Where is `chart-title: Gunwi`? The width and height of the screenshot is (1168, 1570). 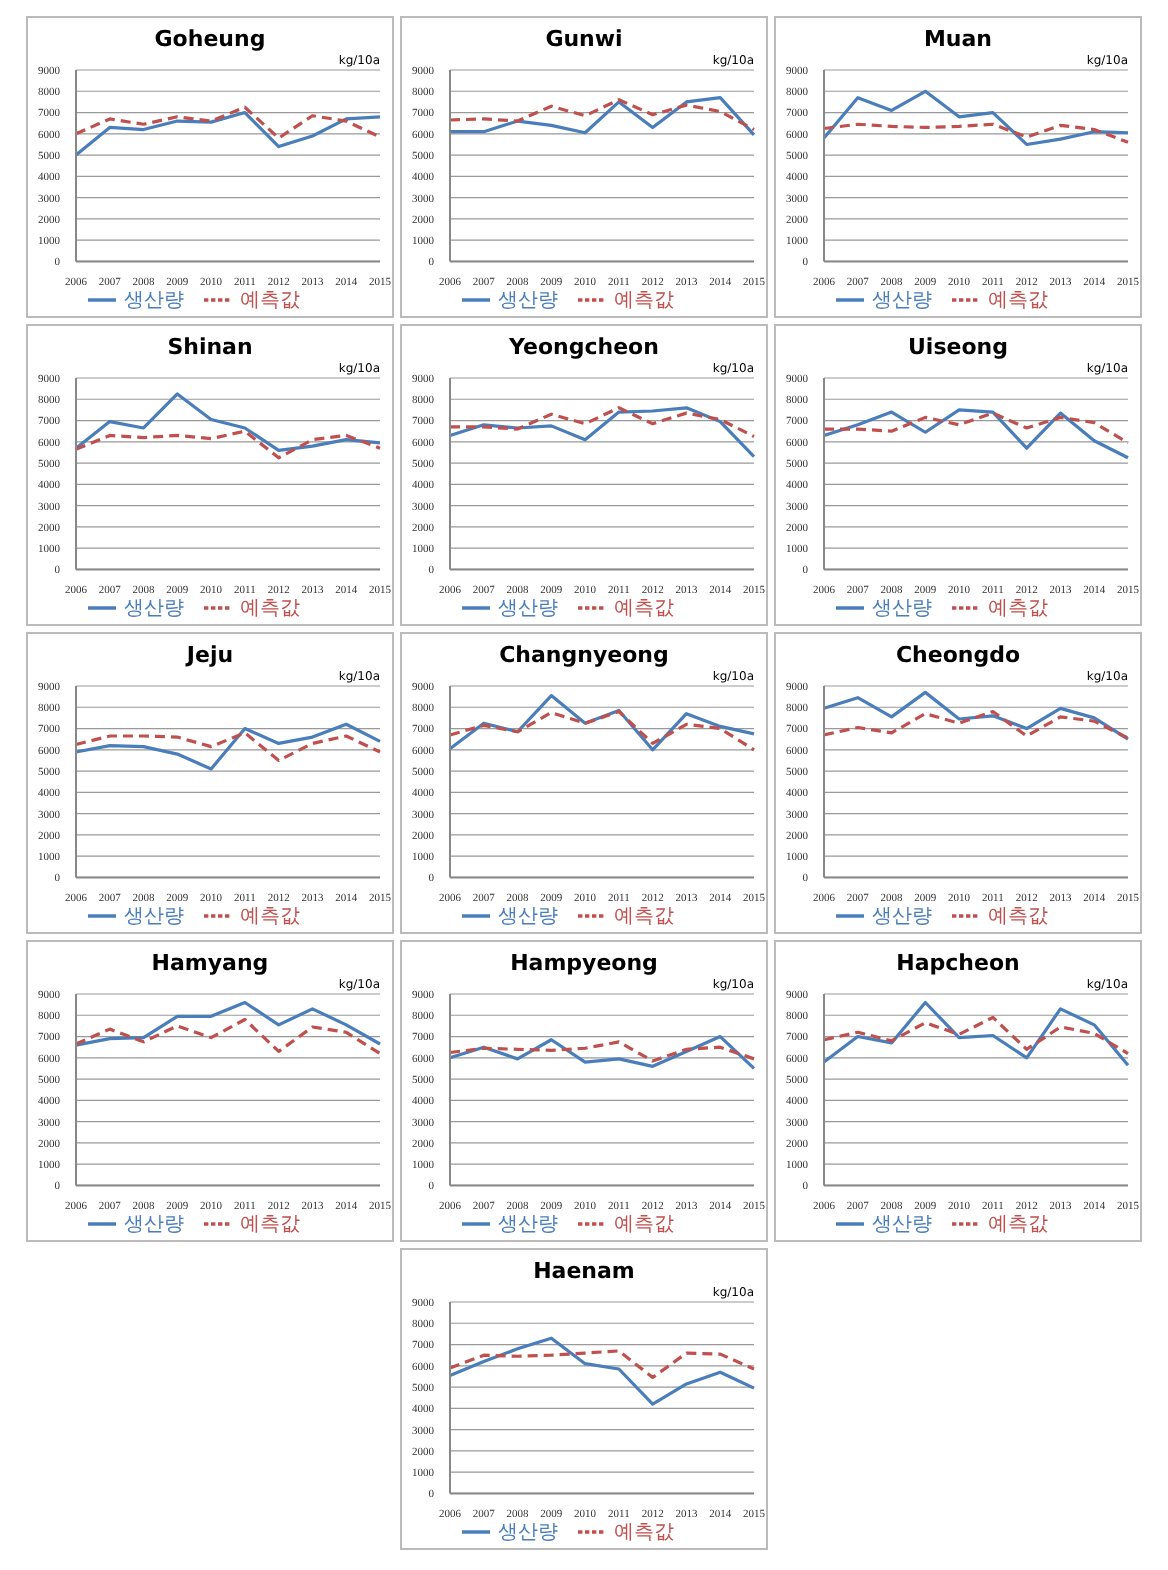 chart-title: Gunwi is located at coordinates (584, 40).